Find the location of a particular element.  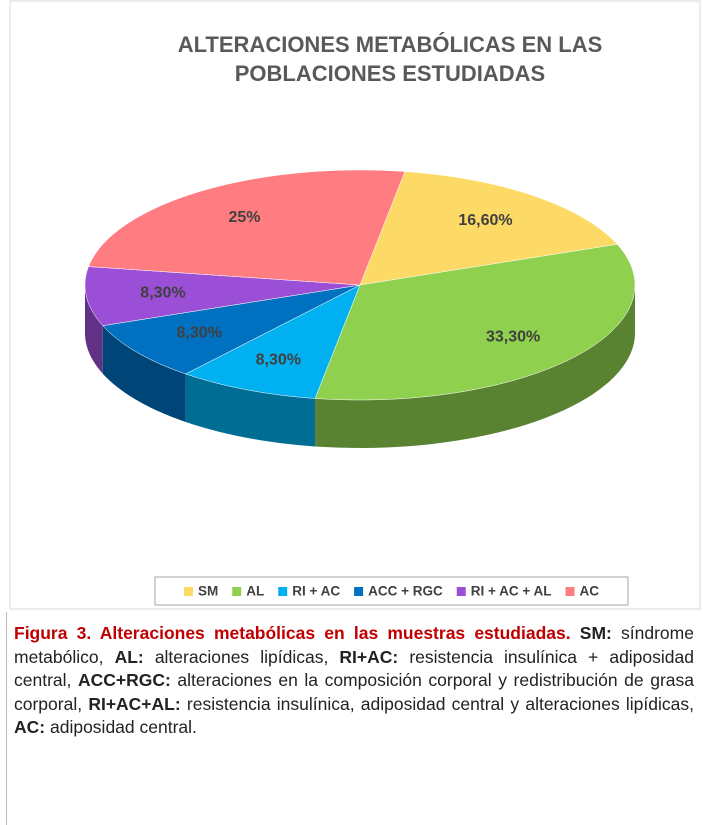

legend-label: RI + AC is located at coordinates (316, 591).